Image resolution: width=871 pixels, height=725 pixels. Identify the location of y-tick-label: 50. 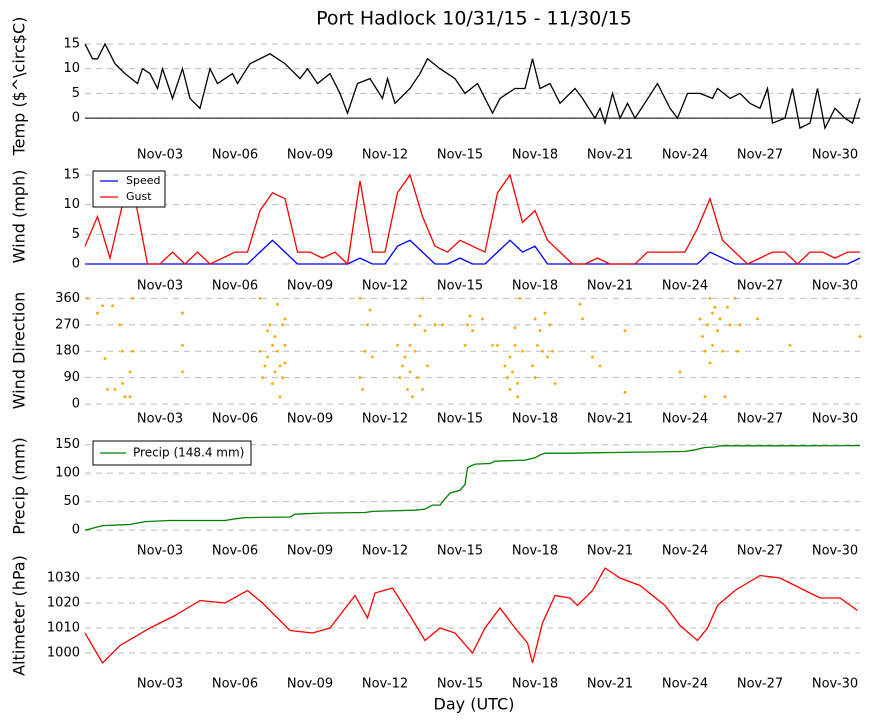
(71, 501).